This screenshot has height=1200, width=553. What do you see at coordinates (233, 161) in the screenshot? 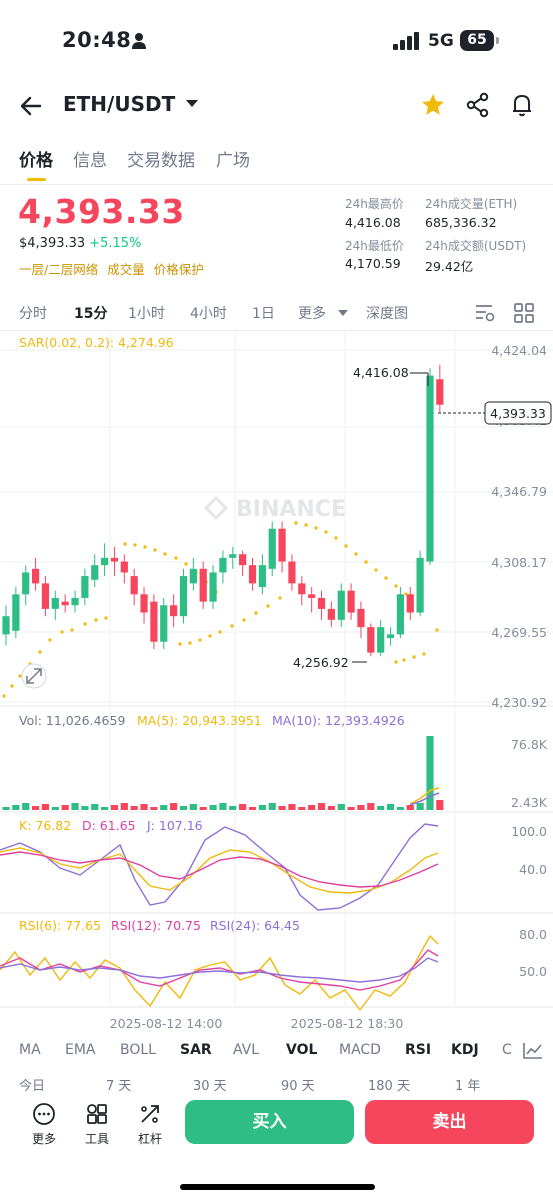
I see `tab-square: 广场` at bounding box center [233, 161].